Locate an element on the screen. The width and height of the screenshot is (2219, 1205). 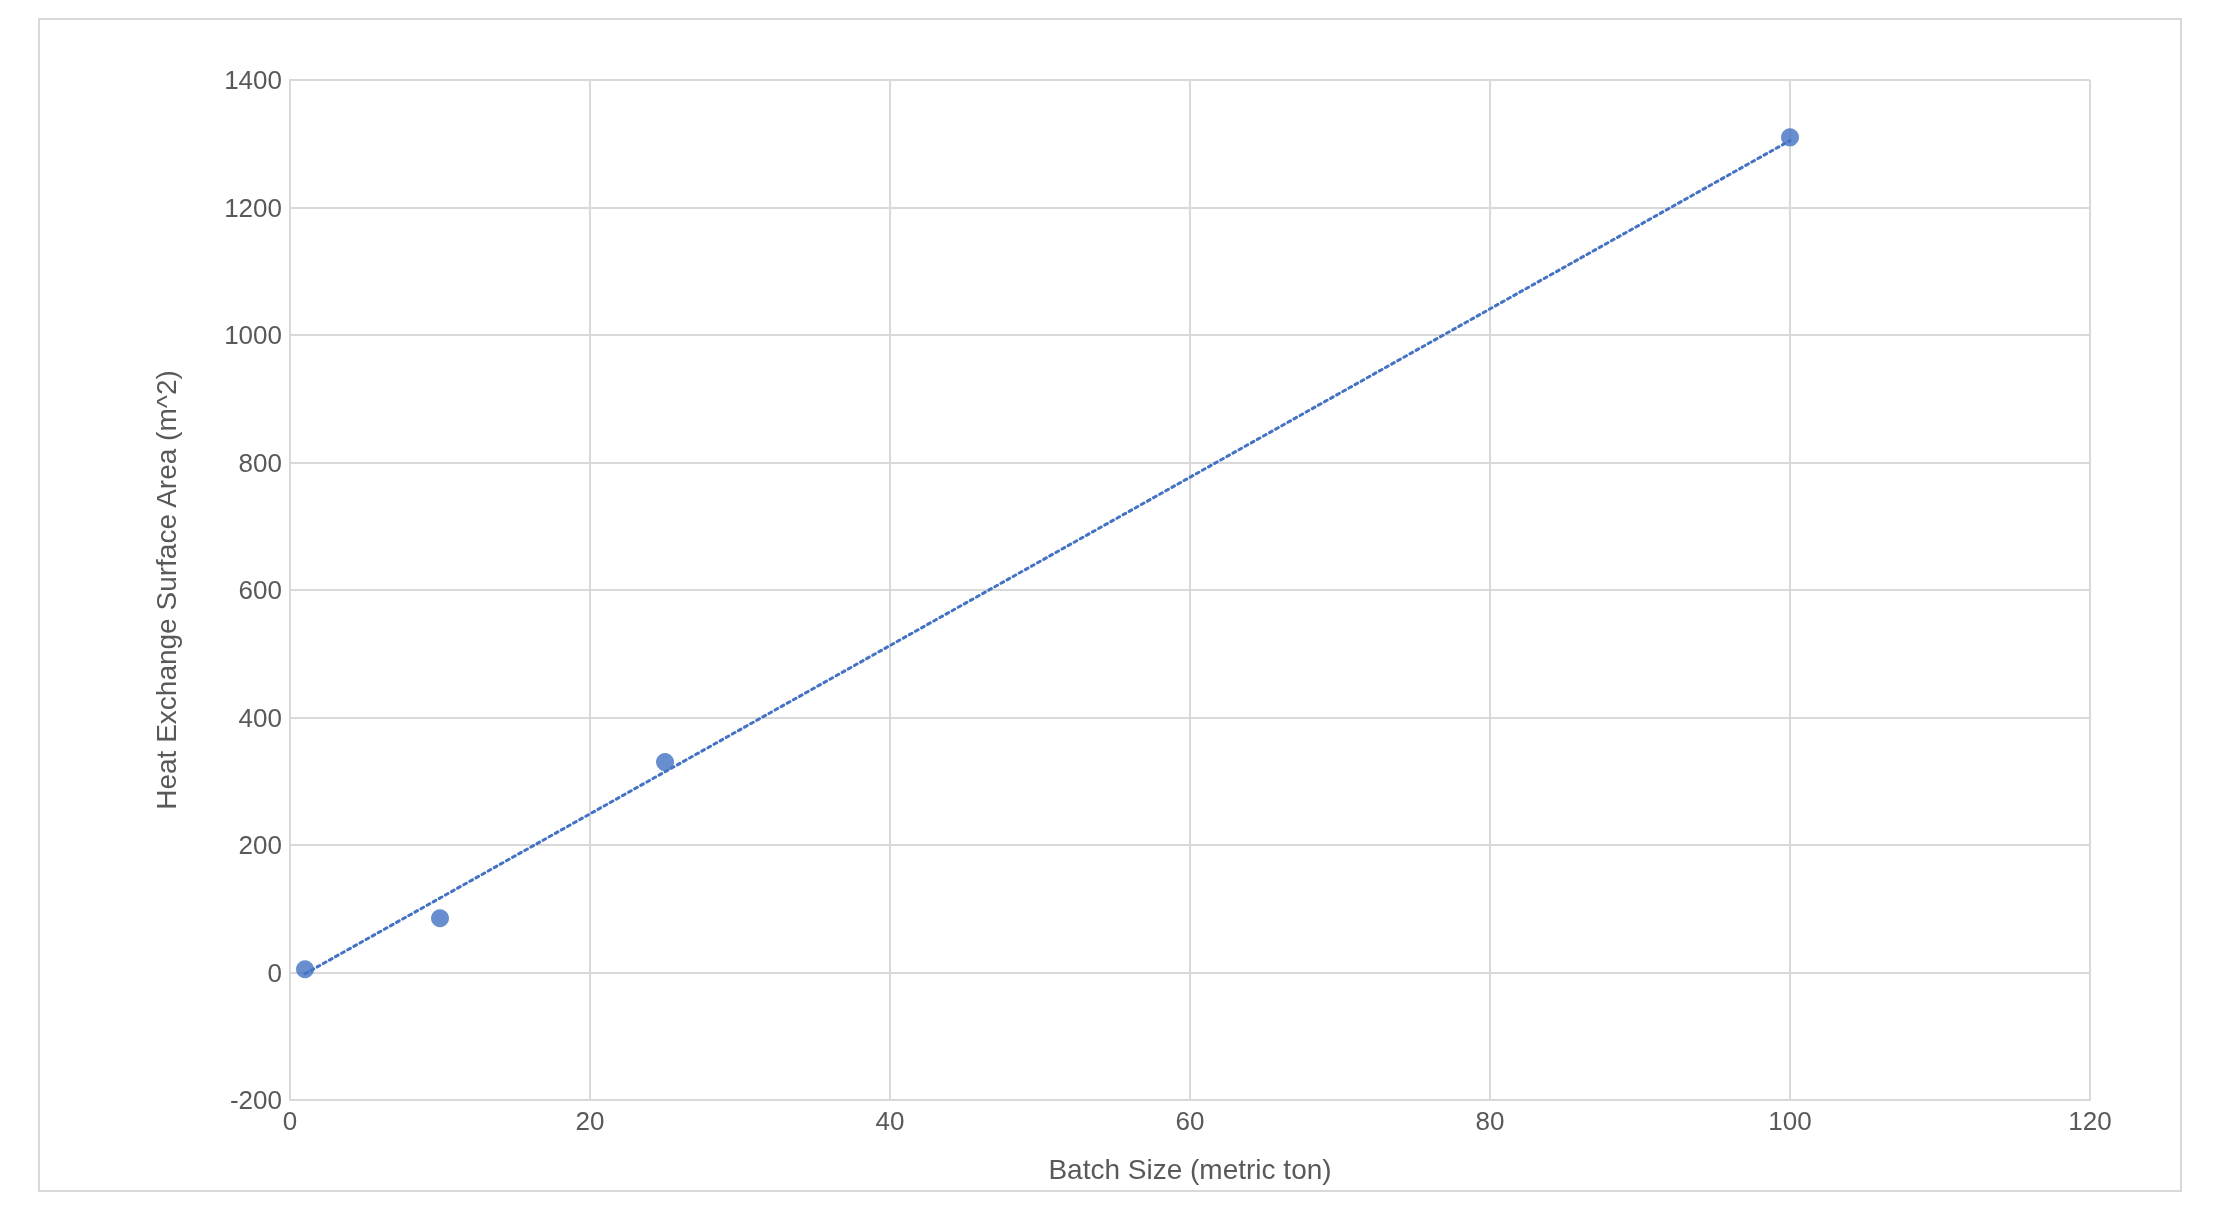
y-tick-label: 1400 is located at coordinates (253, 80).